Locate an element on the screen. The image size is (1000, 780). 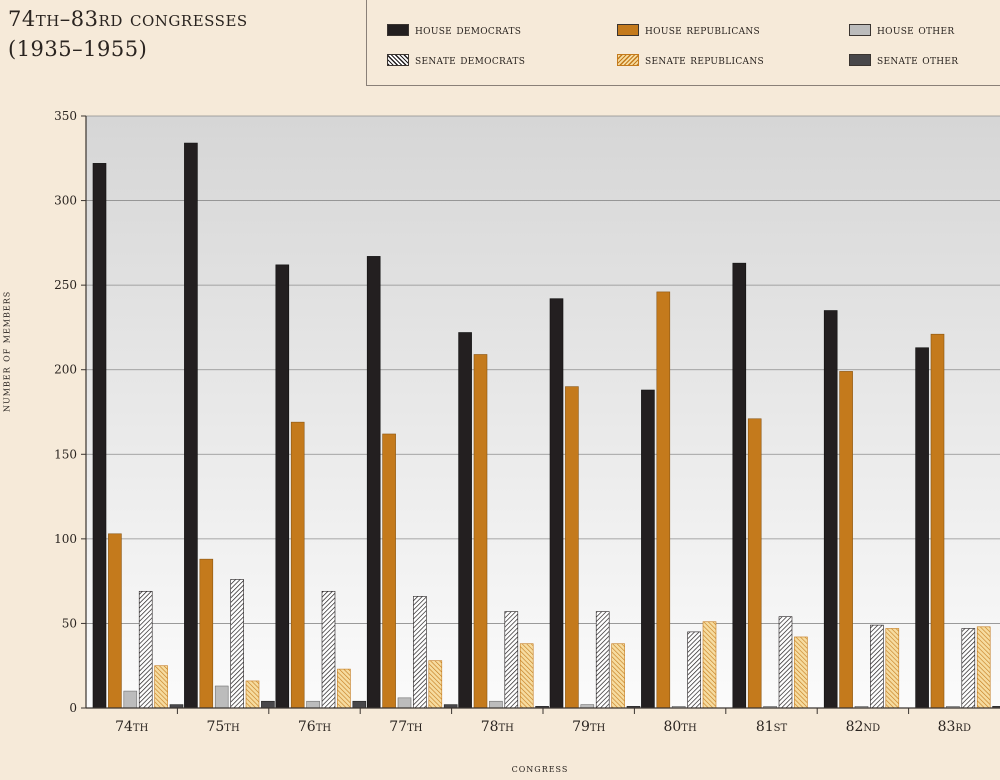
bar-house-republicans-74th is located at coordinates (115, 621).